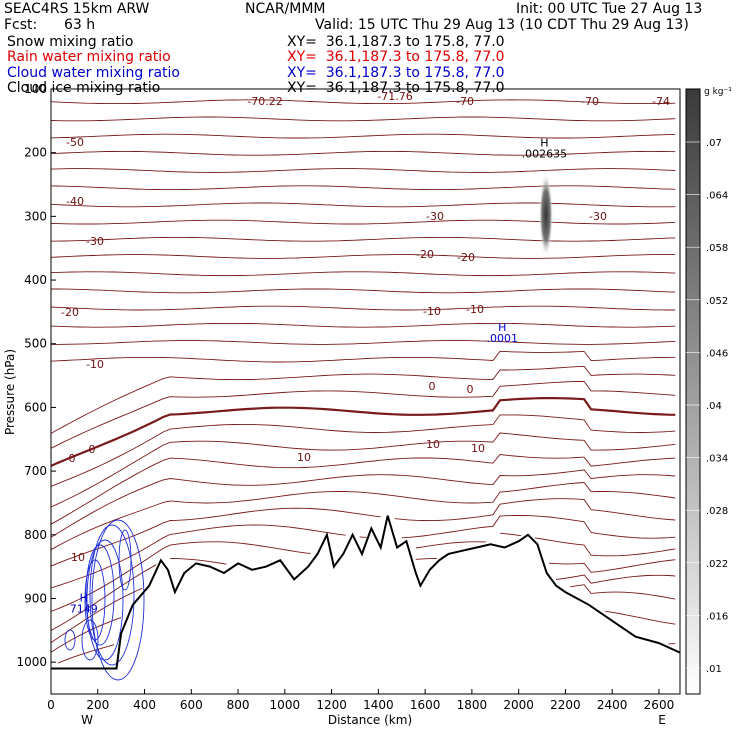  I want to click on x-tick-label: 0, so click(51, 705).